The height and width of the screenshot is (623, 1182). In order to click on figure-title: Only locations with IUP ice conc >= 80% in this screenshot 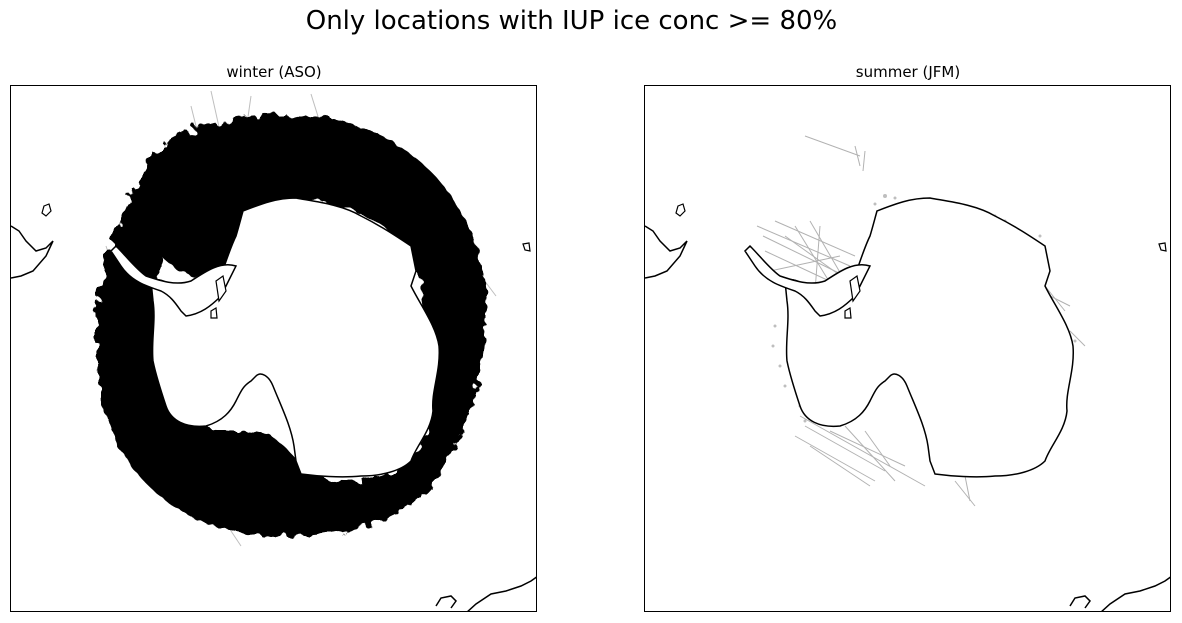, I will do `click(571, 21)`.